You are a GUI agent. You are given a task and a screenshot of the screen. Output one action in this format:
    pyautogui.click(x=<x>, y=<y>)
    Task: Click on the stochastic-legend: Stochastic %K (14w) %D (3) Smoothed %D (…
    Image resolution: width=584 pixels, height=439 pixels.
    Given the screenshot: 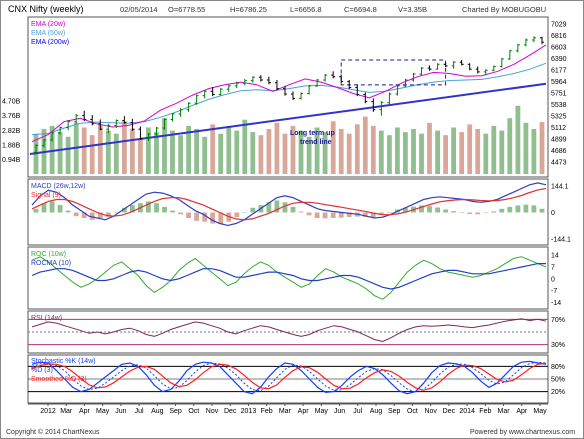 What is the action you would take?
    pyautogui.click(x=63, y=370)
    